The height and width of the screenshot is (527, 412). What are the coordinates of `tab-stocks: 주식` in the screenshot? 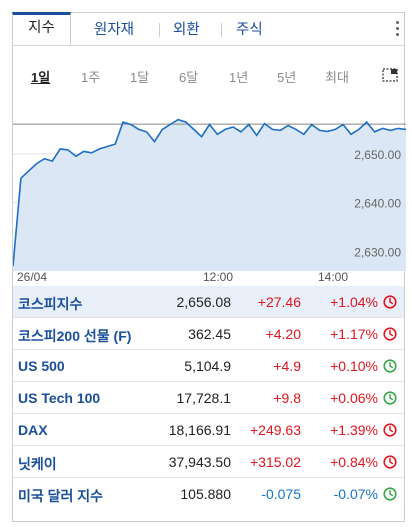 It's located at (249, 30).